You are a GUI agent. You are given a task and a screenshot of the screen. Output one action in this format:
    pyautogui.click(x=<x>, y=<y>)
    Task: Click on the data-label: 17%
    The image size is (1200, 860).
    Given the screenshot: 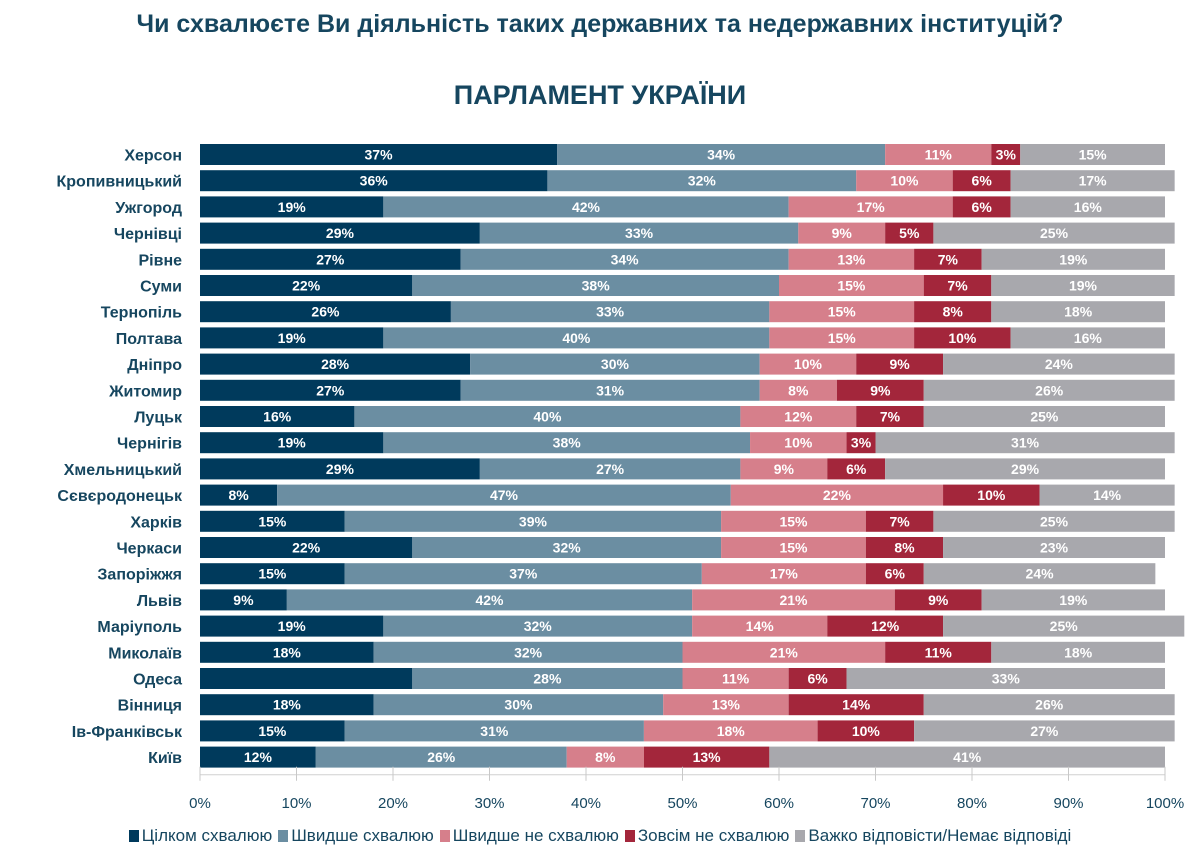 What is the action you would take?
    pyautogui.click(x=1093, y=181)
    